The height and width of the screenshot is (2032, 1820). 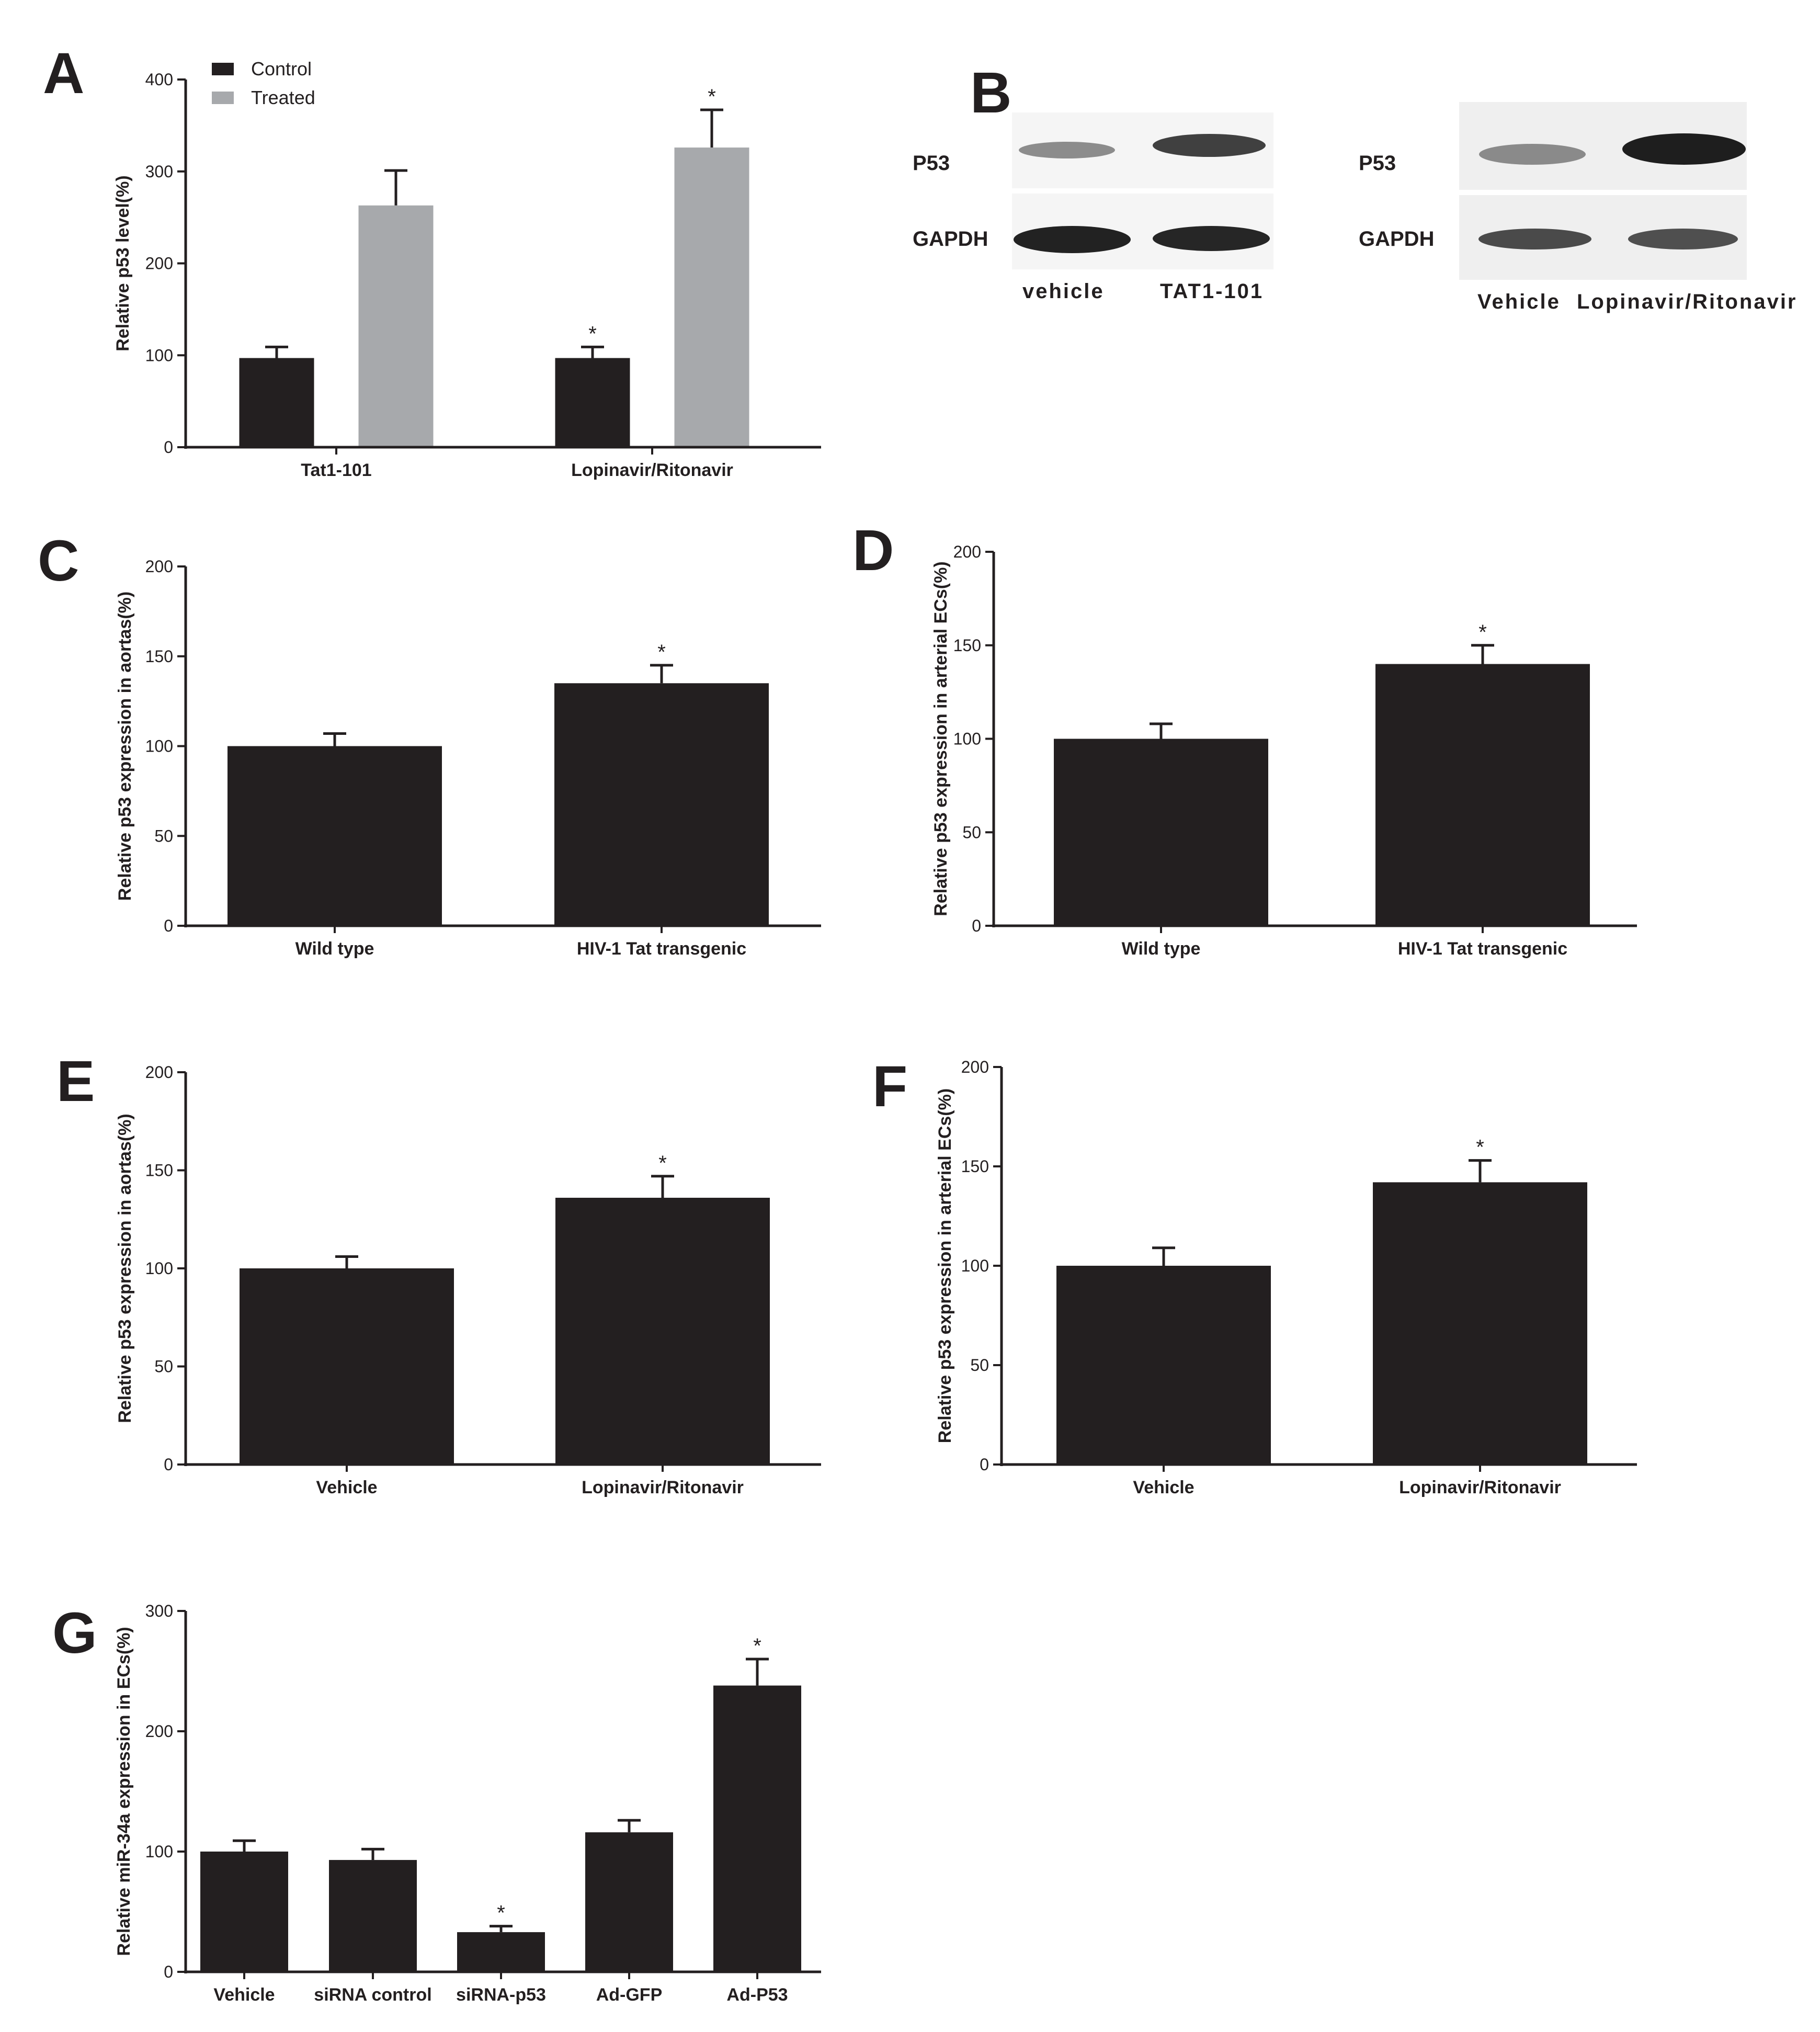 What do you see at coordinates (1063, 291) in the screenshot?
I see `blot-left-lane-label-vehicle: vehicle` at bounding box center [1063, 291].